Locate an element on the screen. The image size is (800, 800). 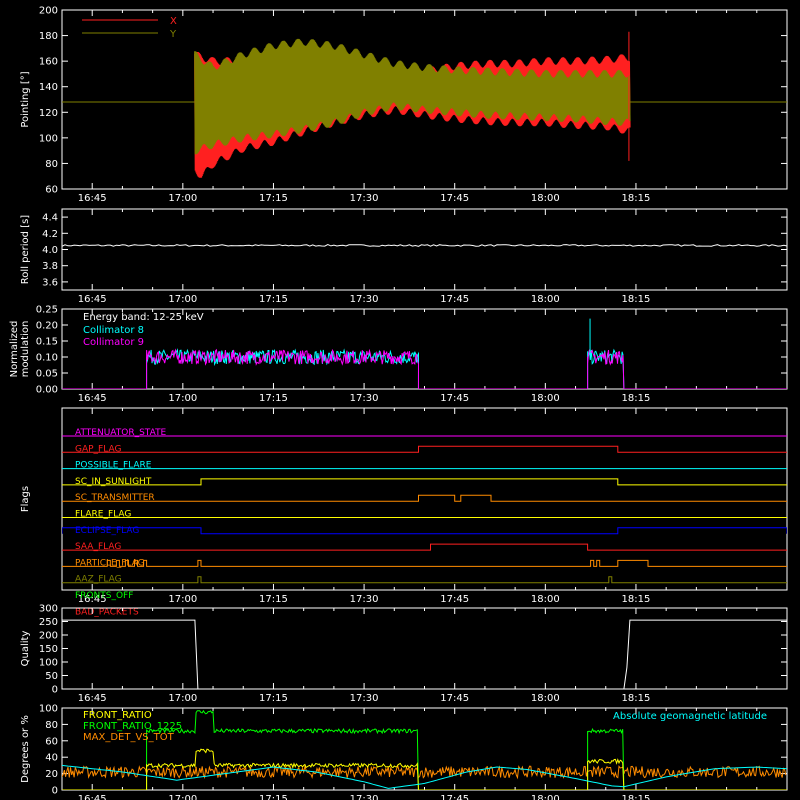
flag-trace-sc-transmitter is located at coordinates (424, 498).